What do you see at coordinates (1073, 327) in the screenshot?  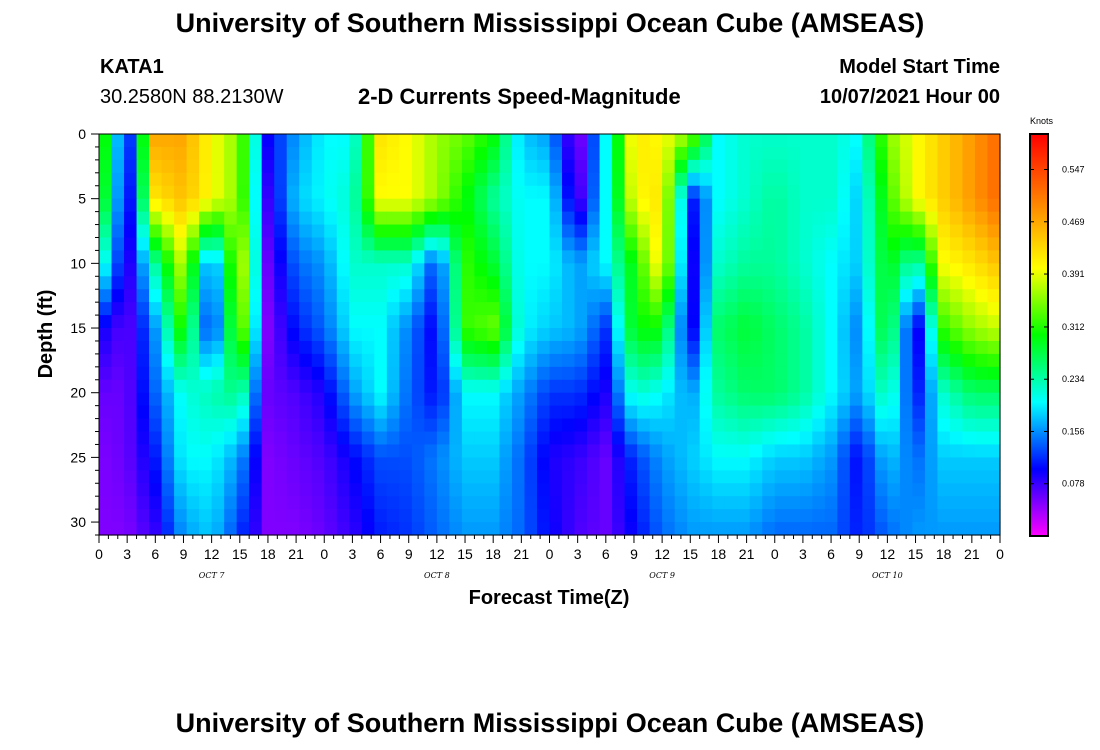 I see `colorbar-tick-label: 0.312` at bounding box center [1073, 327].